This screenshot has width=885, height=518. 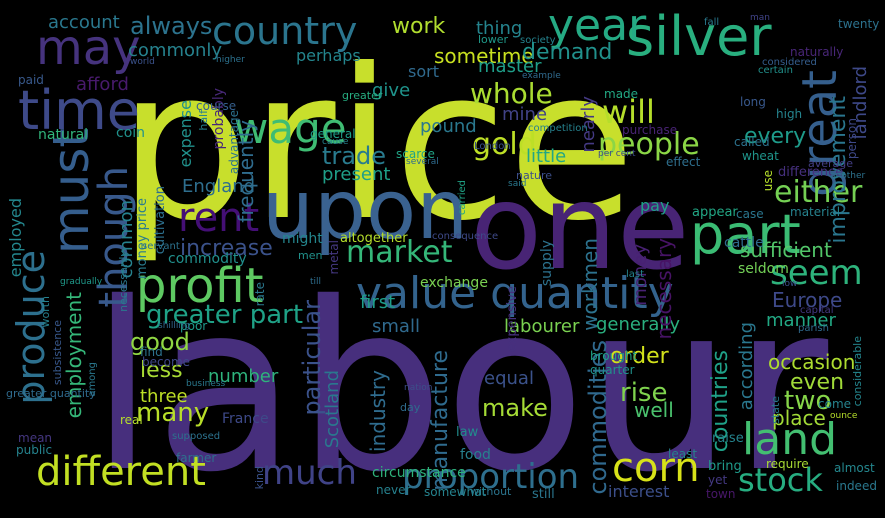 I want to click on word-gradually: necessarily, so click(x=123, y=281).